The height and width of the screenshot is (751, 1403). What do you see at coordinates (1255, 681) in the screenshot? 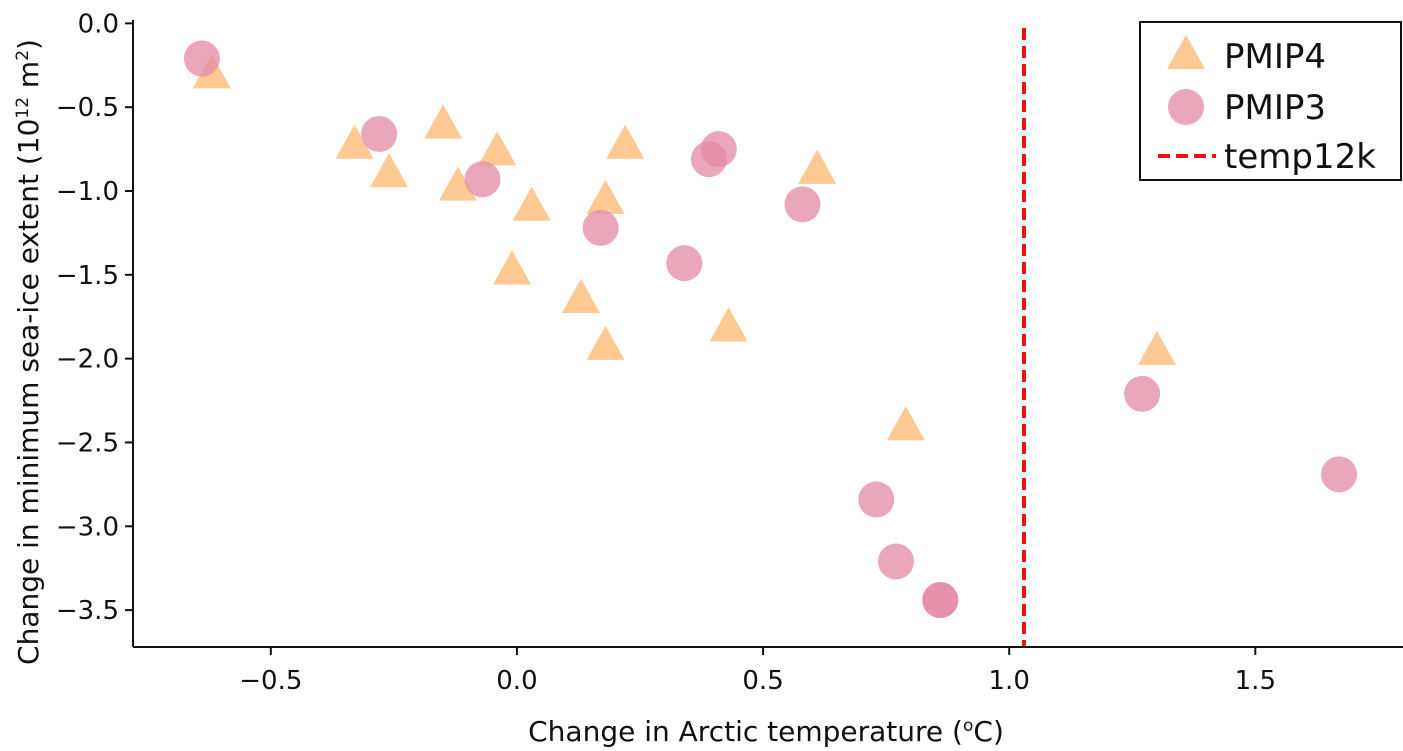
I see `x-tick-label: 1.5` at bounding box center [1255, 681].